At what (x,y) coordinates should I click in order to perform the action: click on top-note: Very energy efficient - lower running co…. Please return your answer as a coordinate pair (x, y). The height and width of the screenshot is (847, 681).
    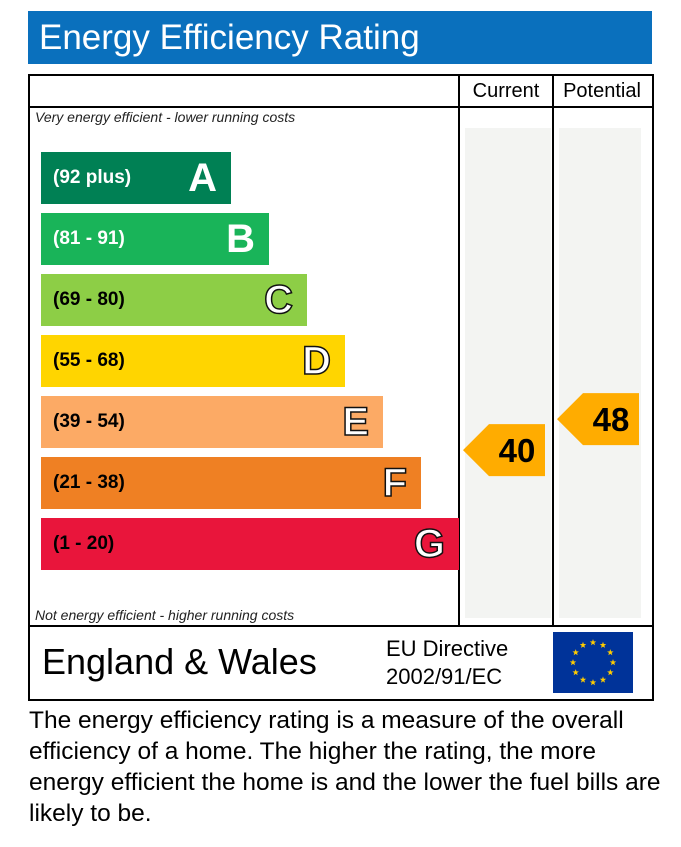
    Looking at the image, I should click on (165, 117).